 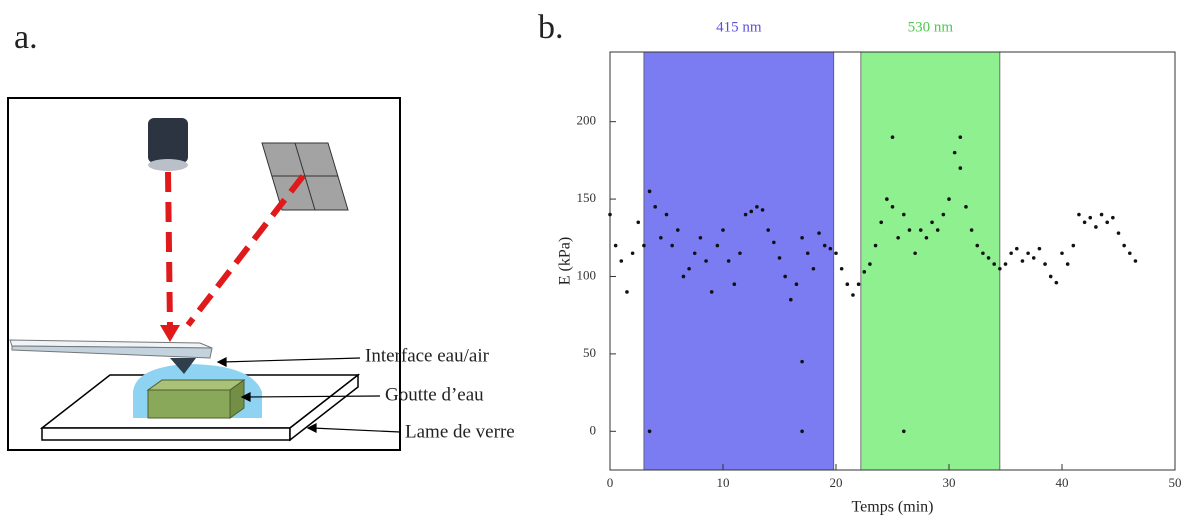 What do you see at coordinates (587, 120) in the screenshot?
I see `y-tick-label: 200` at bounding box center [587, 120].